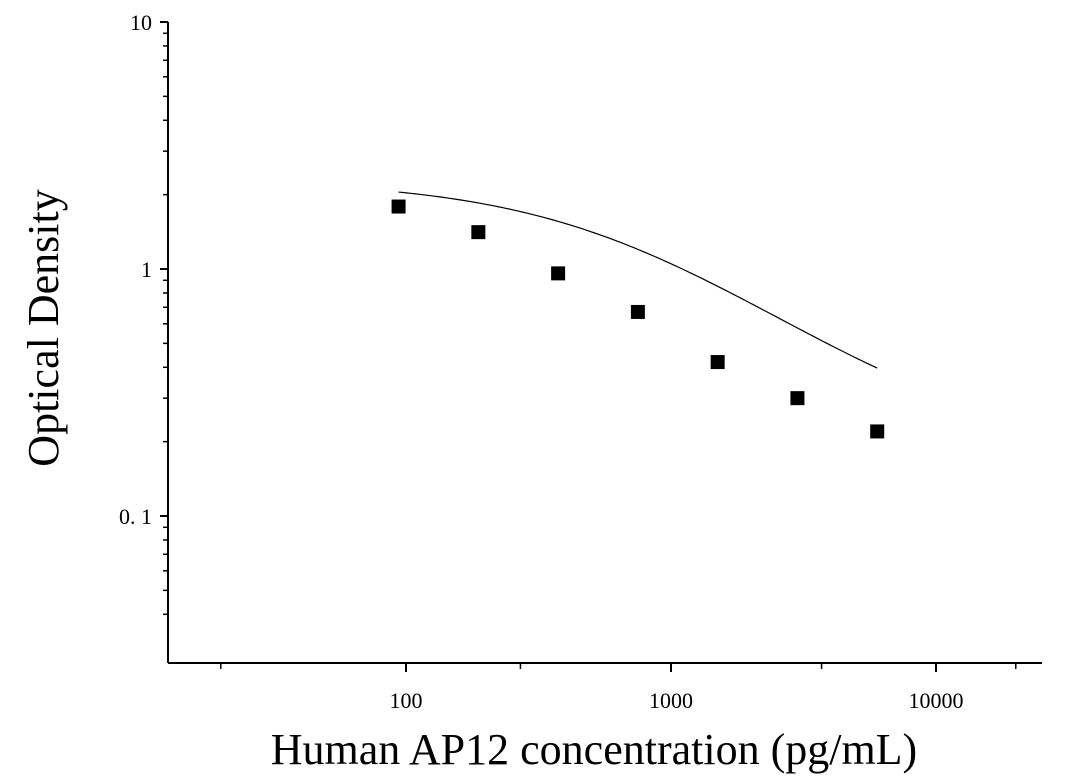  Describe the element at coordinates (594, 749) in the screenshot. I see `x-axis-title: Human AP12 concentration (pg/mL)` at that location.